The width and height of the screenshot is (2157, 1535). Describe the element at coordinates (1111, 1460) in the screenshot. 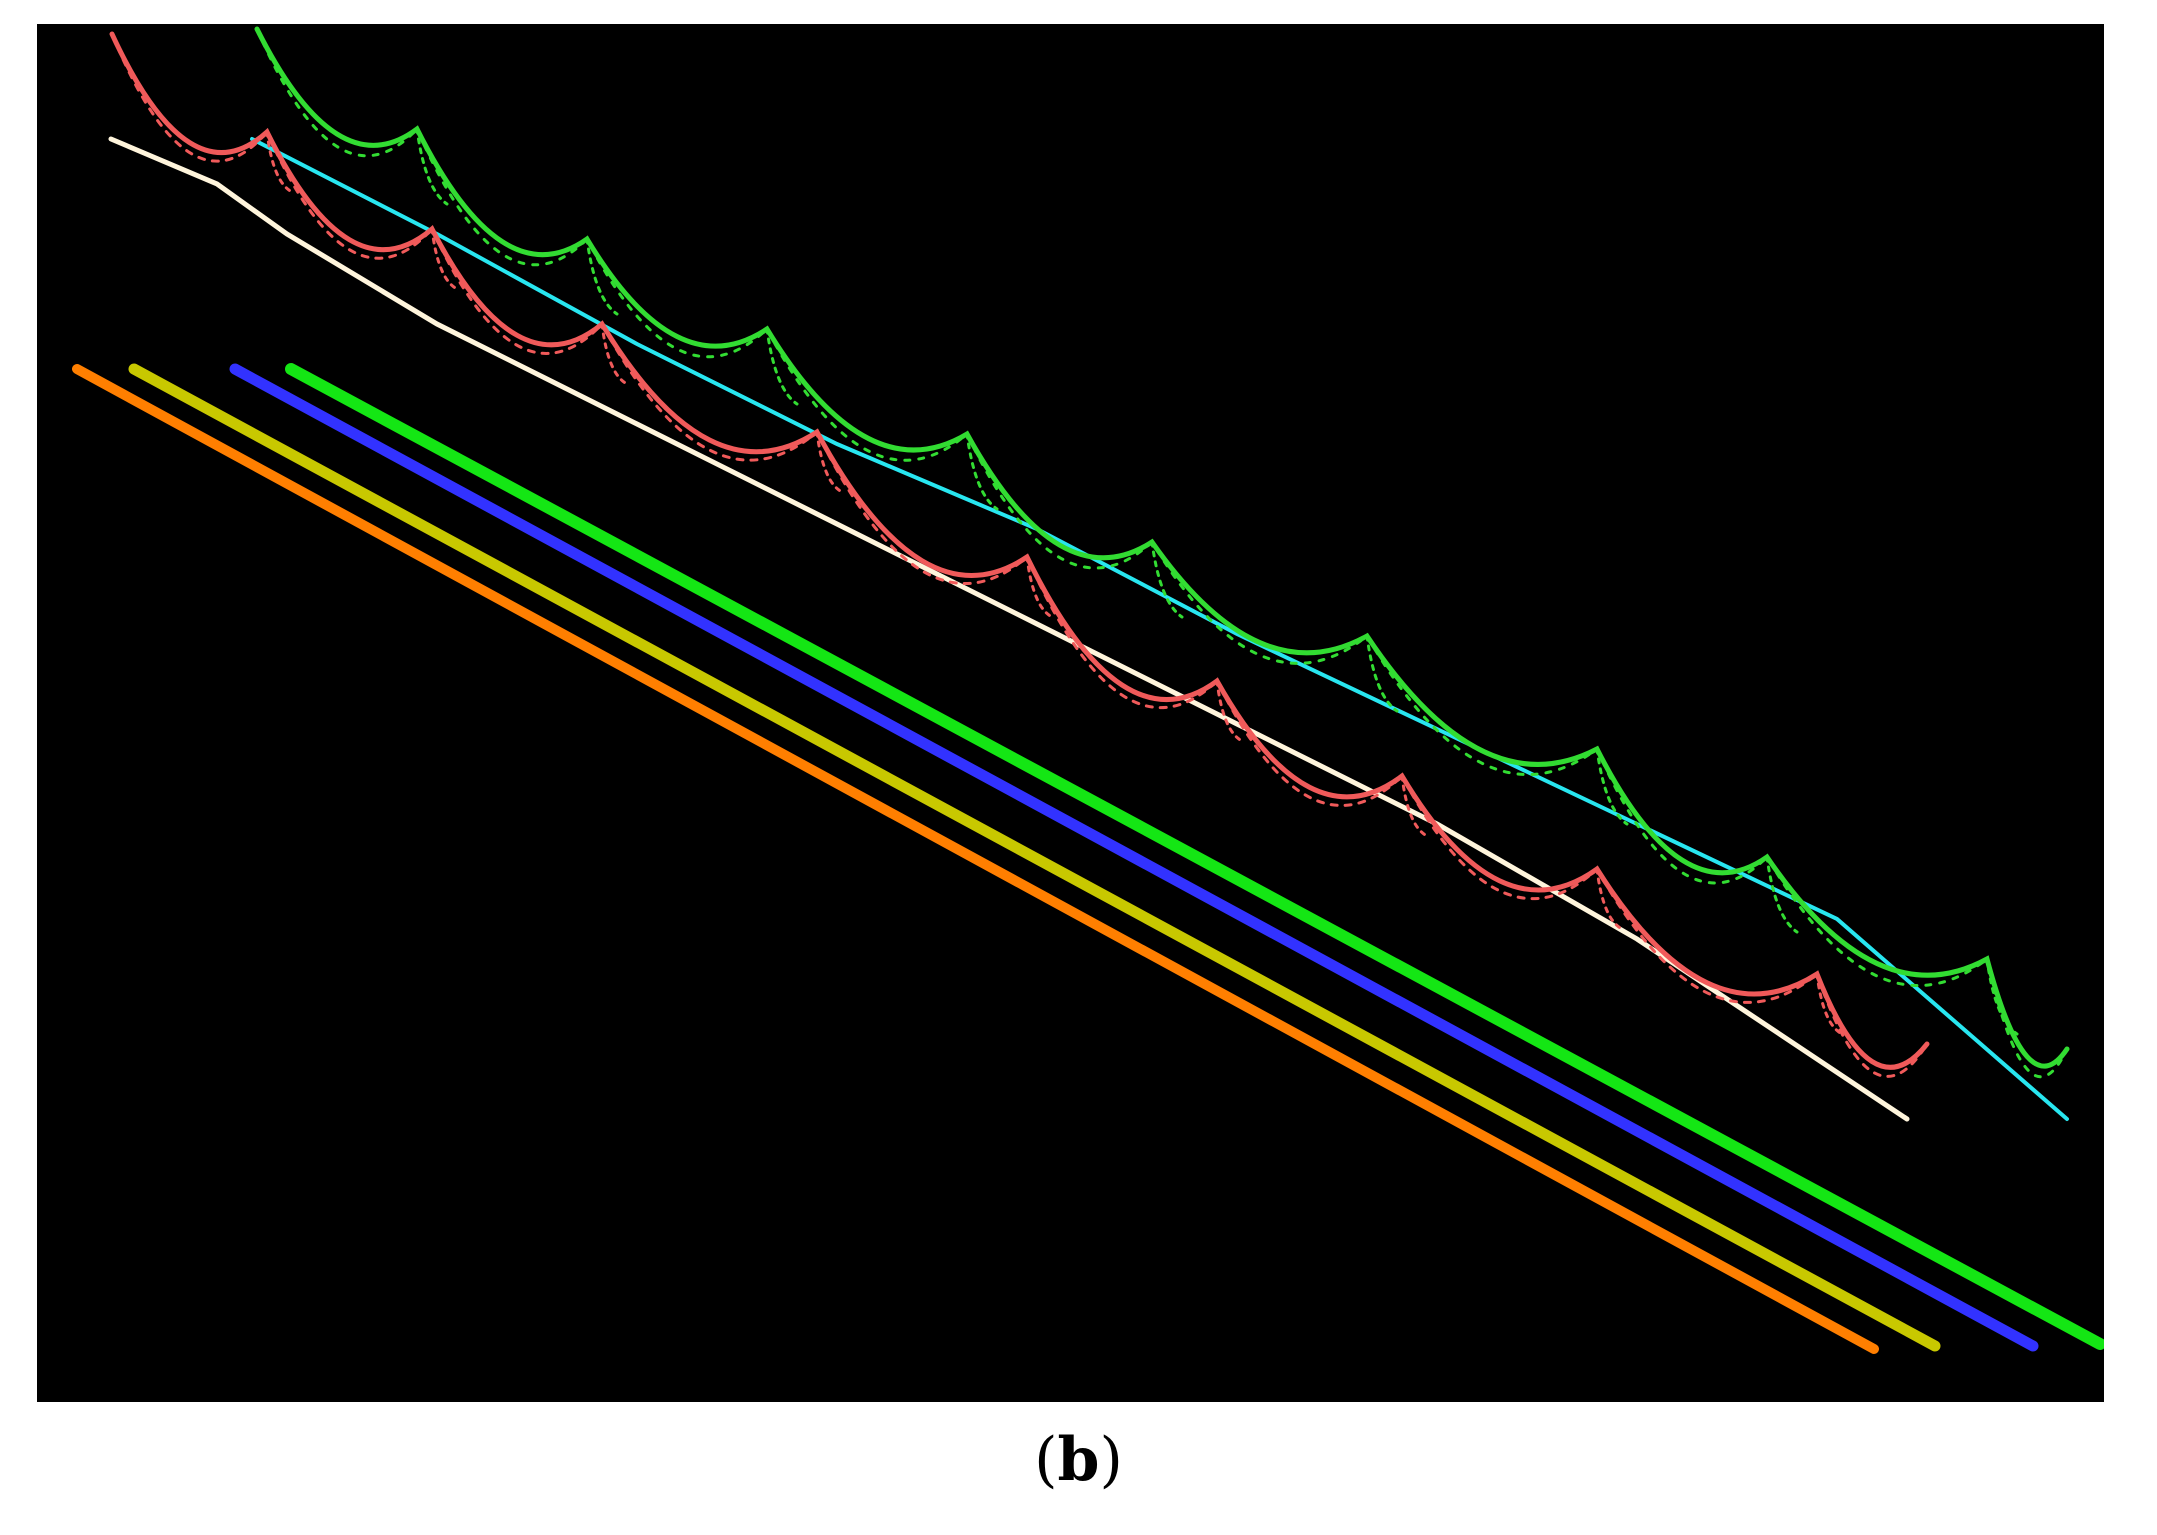

I see `caption-close-paren: )` at that location.